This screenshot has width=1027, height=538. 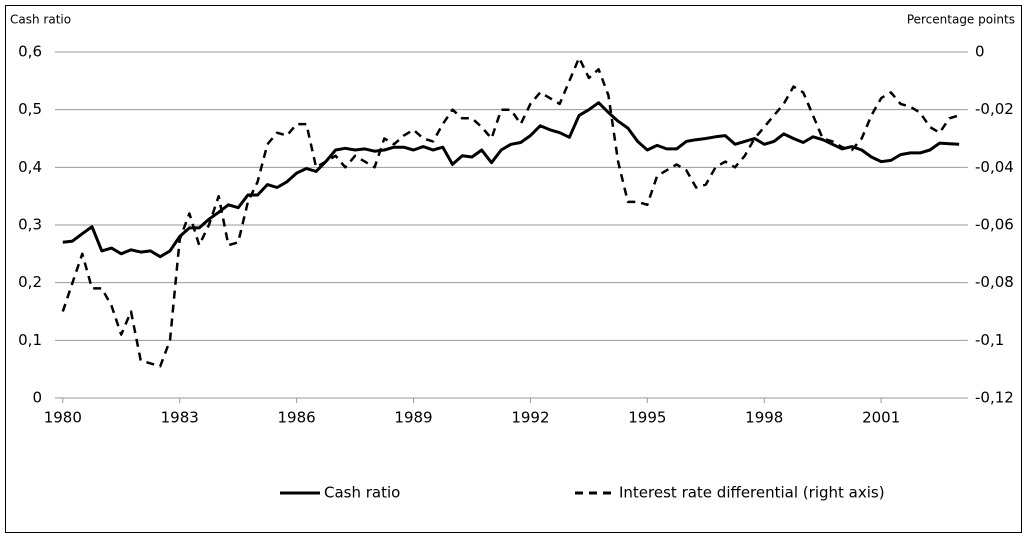 What do you see at coordinates (30, 282) in the screenshot?
I see `y-tick-label: 0,2` at bounding box center [30, 282].